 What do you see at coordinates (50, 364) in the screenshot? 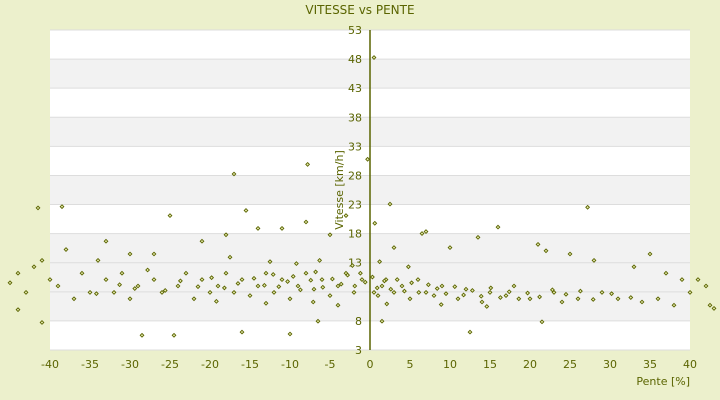
I see `x-tick-label: -40` at bounding box center [50, 364].